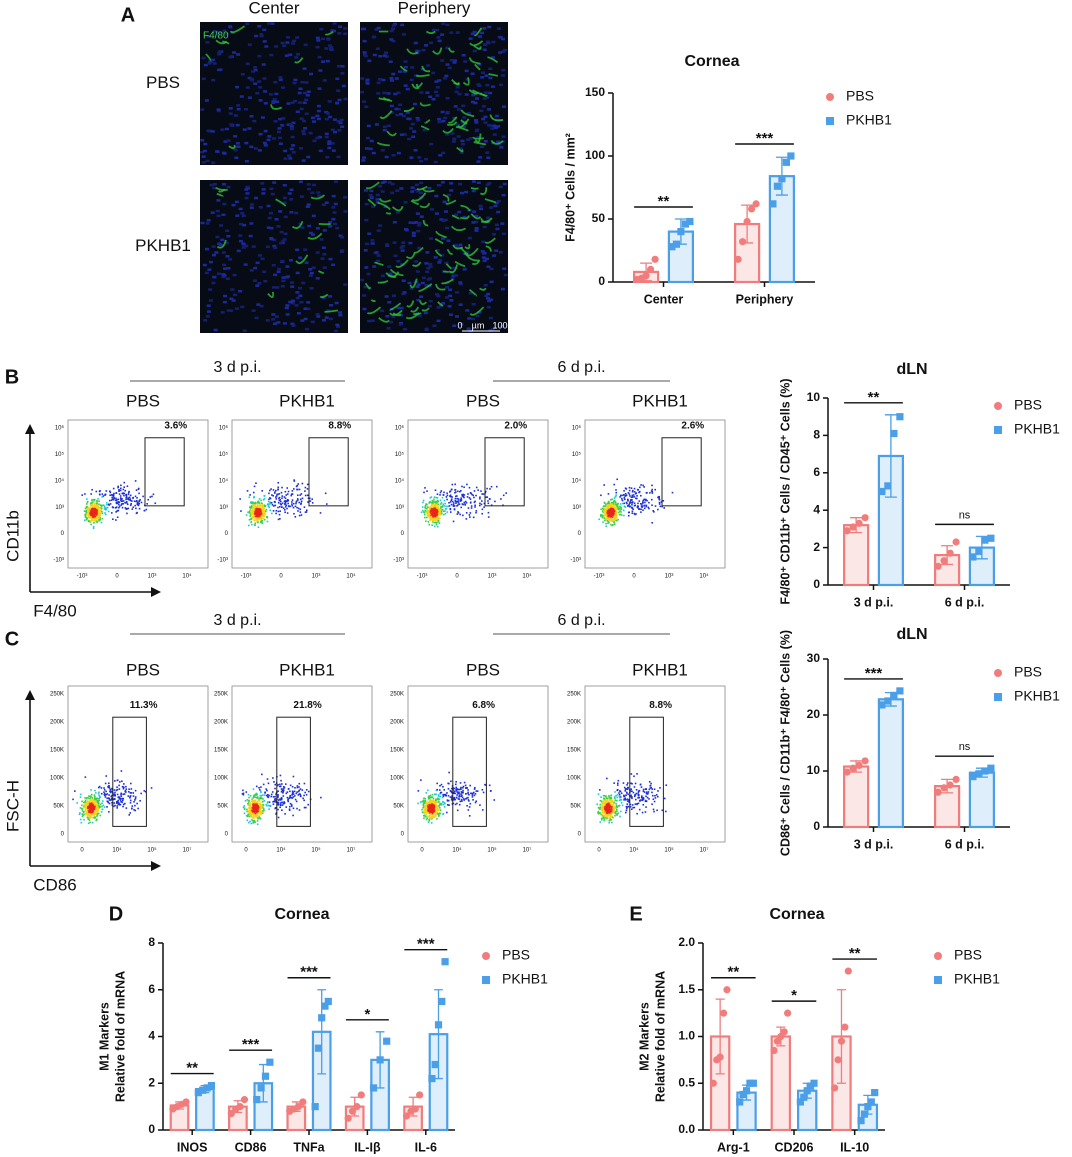 The height and width of the screenshot is (1157, 1072). I want to click on flow-x-tick: 10⁴, so click(187, 576).